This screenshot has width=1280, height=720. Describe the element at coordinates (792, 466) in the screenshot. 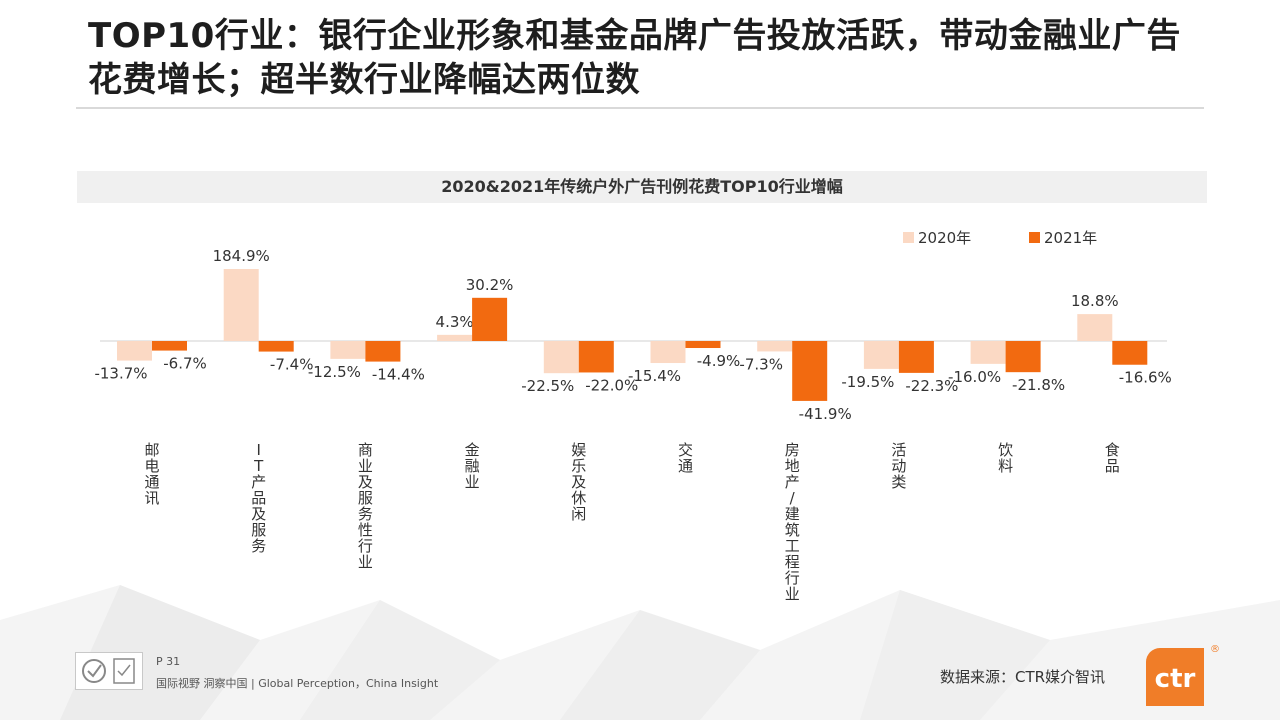

I see `category-label: 地` at that location.